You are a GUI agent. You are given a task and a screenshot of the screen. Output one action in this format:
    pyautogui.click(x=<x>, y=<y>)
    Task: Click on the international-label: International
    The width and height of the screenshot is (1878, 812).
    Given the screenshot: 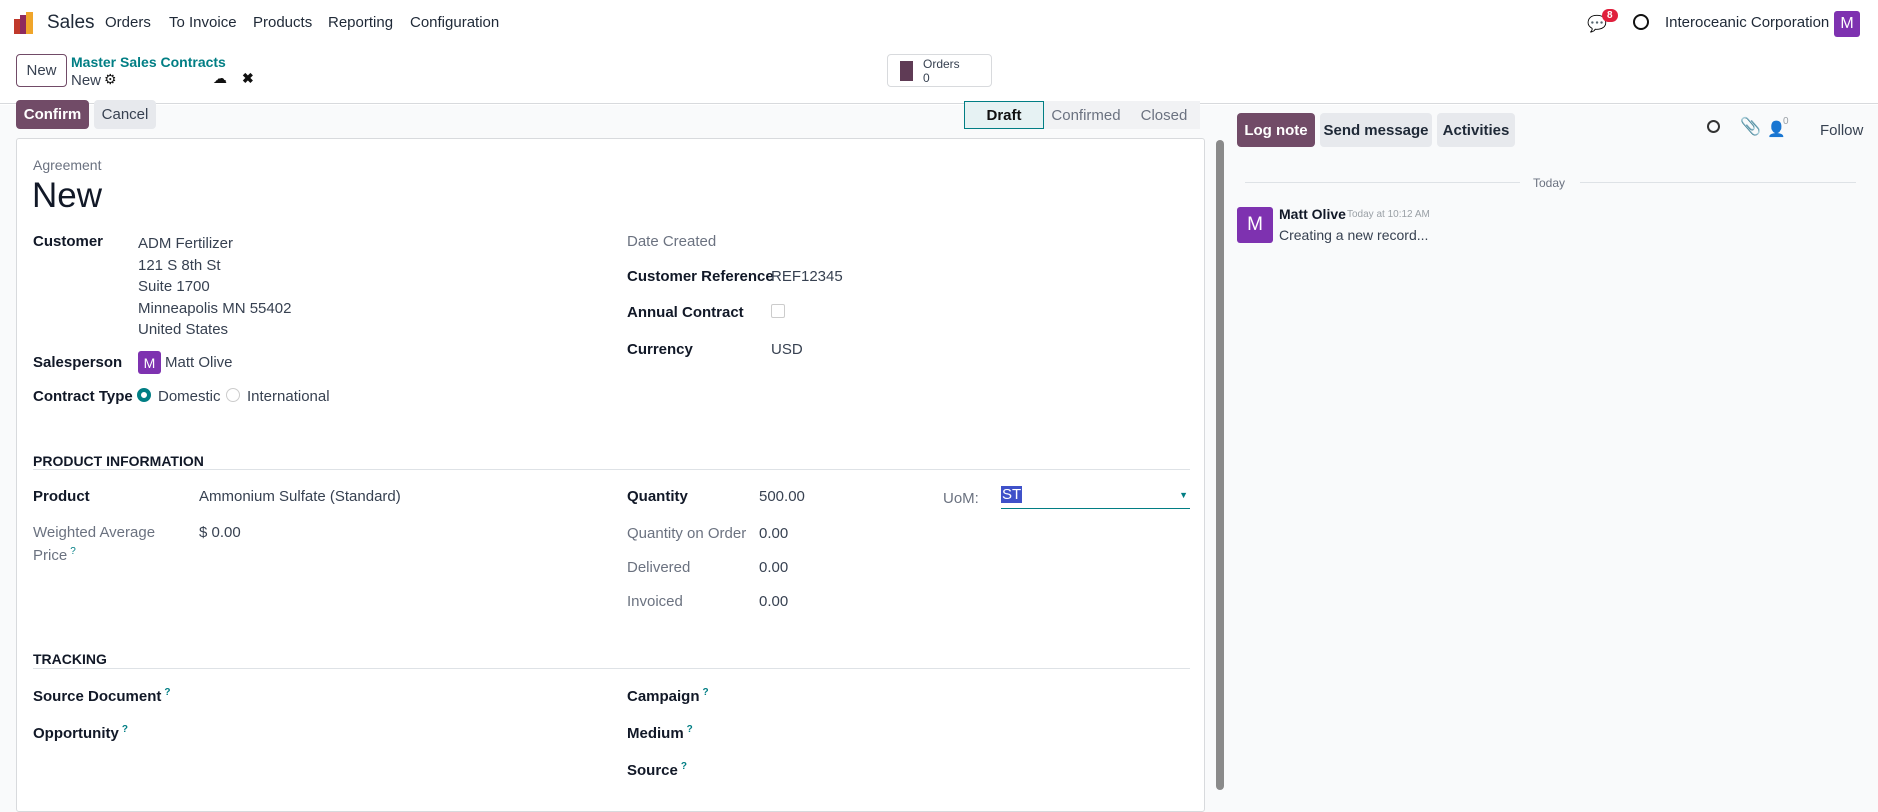 What is the action you would take?
    pyautogui.click(x=288, y=396)
    